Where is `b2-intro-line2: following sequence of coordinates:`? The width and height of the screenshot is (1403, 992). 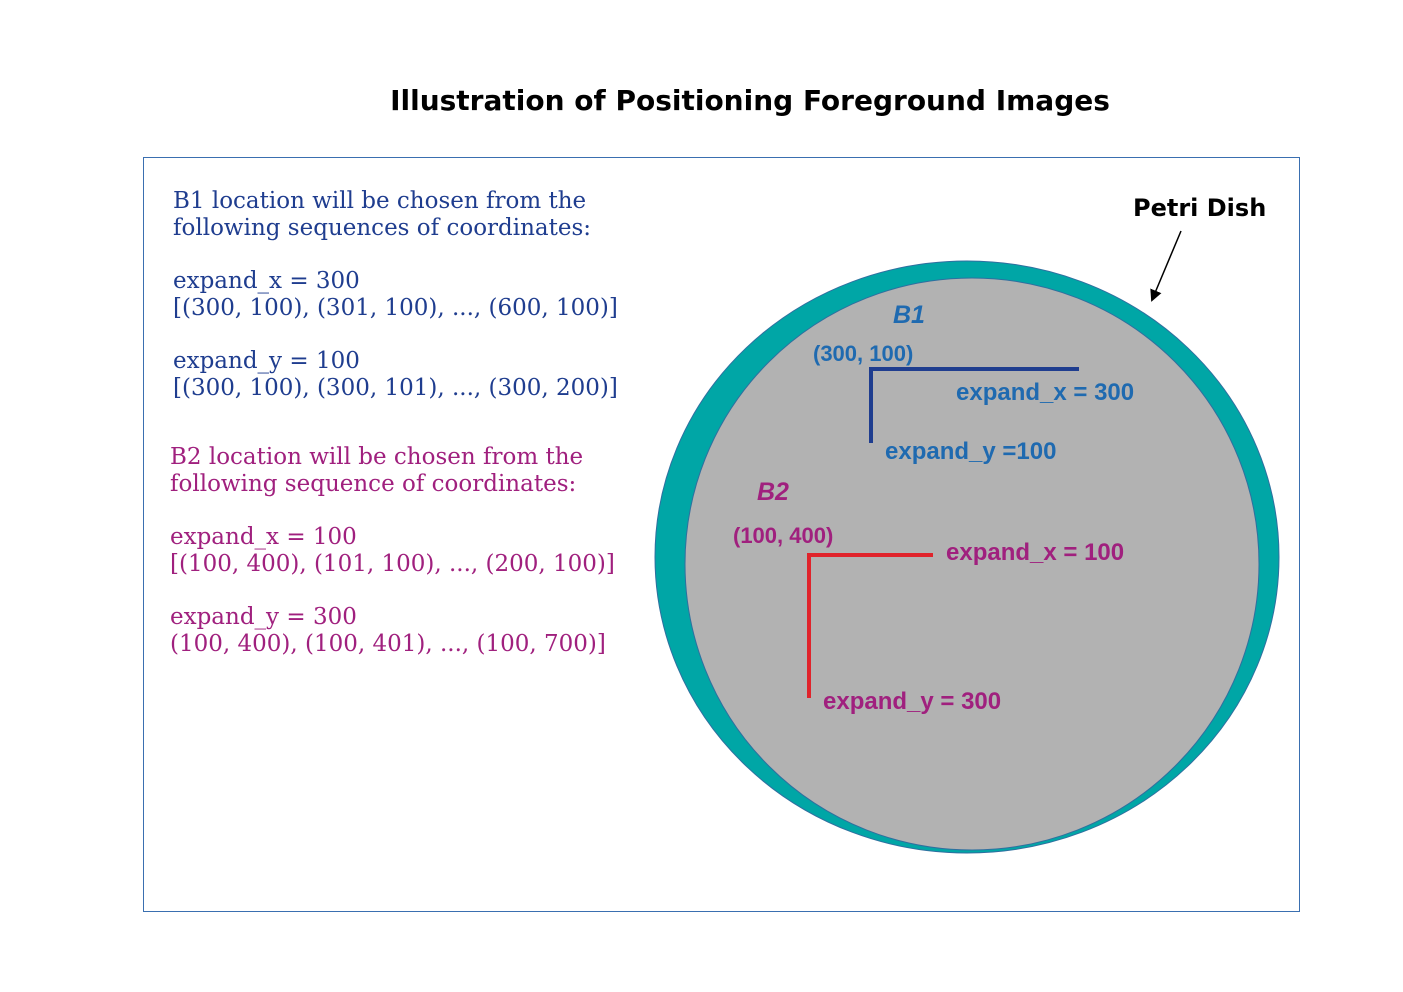 b2-intro-line2: following sequence of coordinates: is located at coordinates (373, 484).